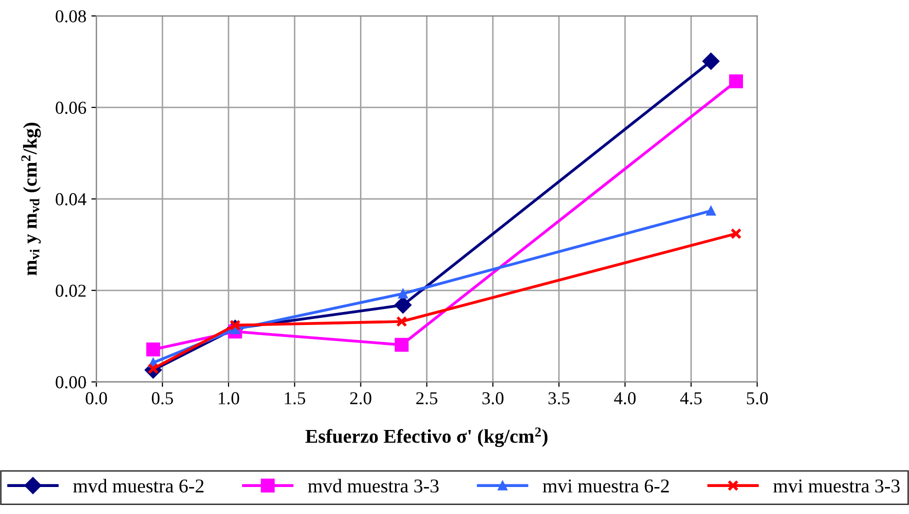 This screenshot has height=514, width=909. I want to click on y-tick-label: 0.06, so click(71, 108).